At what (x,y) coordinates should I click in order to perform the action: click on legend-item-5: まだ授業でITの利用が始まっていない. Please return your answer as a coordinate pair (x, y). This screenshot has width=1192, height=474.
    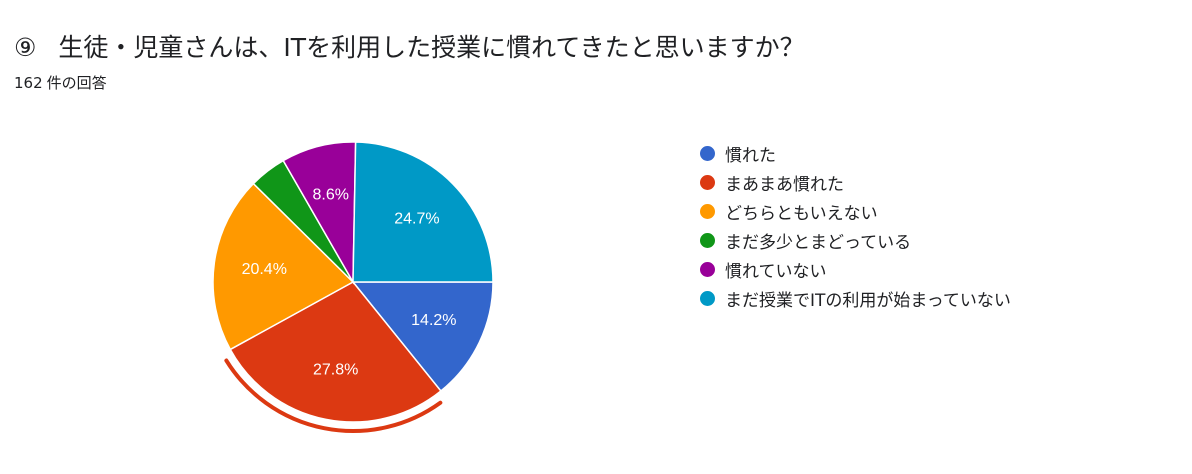
    Looking at the image, I should click on (855, 298).